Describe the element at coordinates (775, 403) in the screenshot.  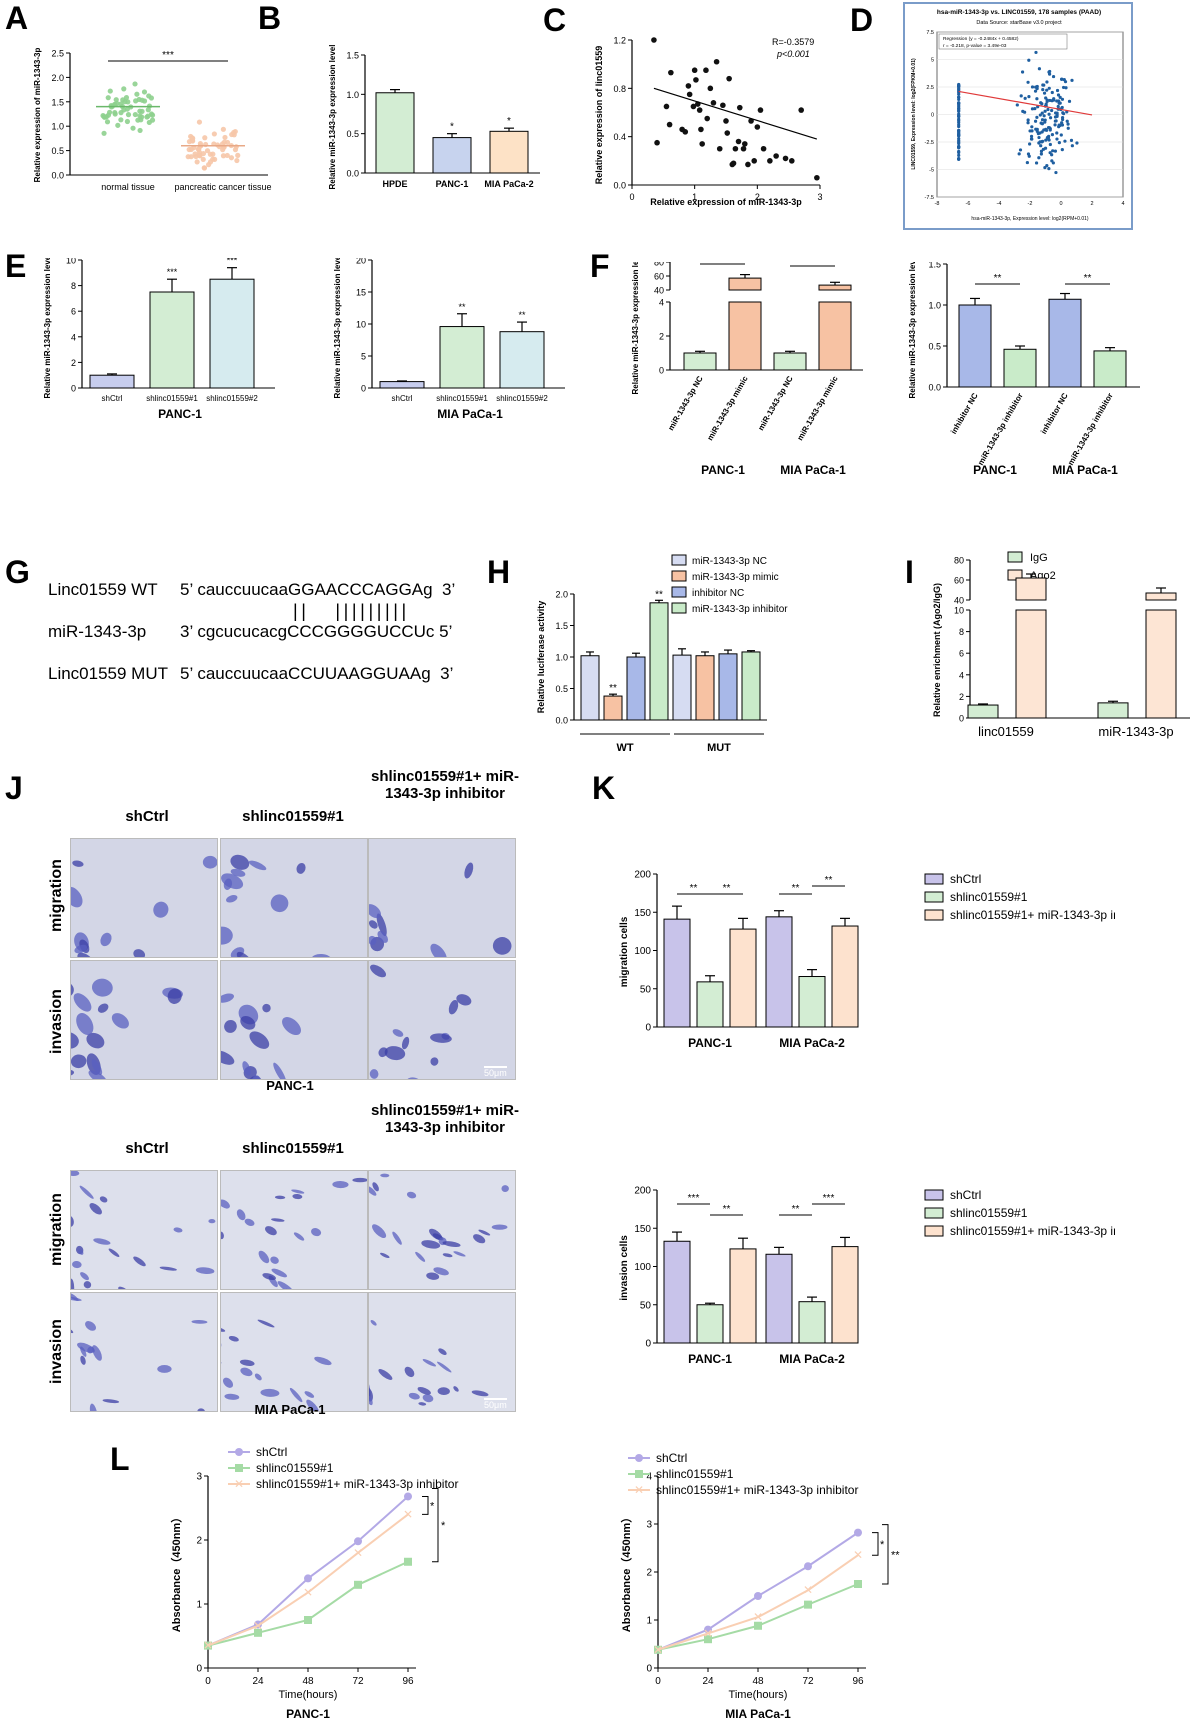
I see `f1-x-tick-label: miR-1343-3p NC` at that location.